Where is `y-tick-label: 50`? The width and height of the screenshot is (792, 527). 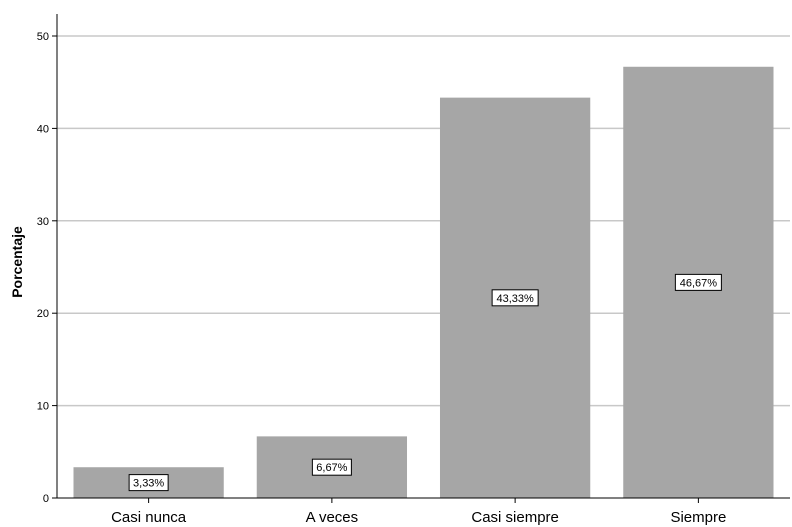 y-tick-label: 50 is located at coordinates (43, 37).